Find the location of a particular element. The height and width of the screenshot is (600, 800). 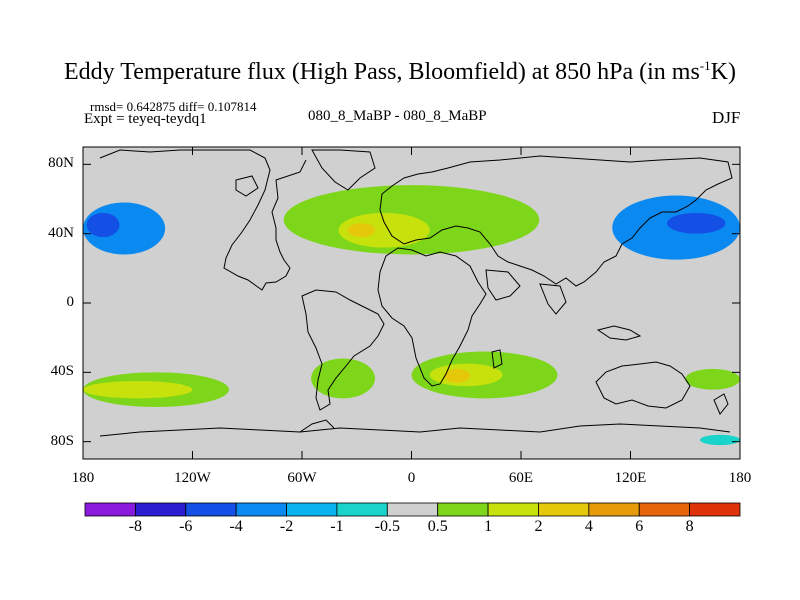

lon-label: 120E is located at coordinates (630, 478).